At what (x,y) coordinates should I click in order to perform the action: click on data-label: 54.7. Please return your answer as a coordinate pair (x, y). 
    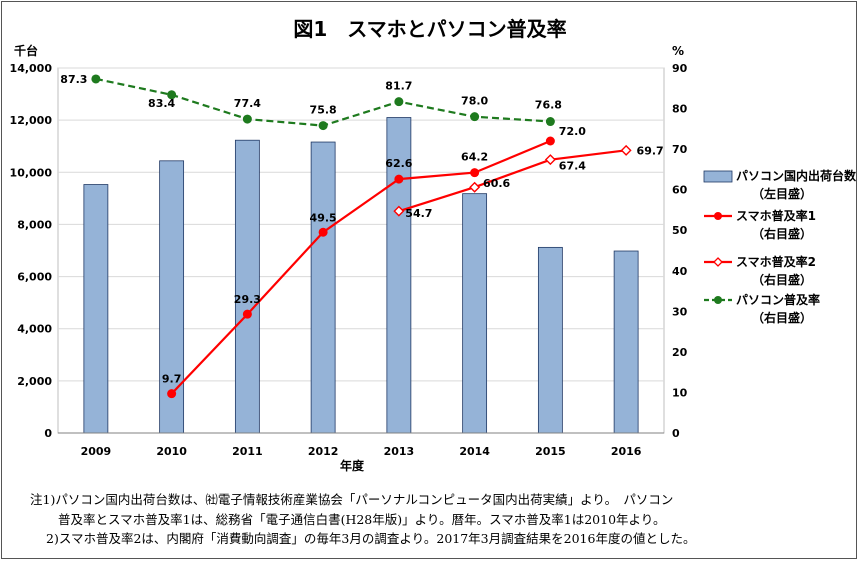
    Looking at the image, I should click on (418, 213).